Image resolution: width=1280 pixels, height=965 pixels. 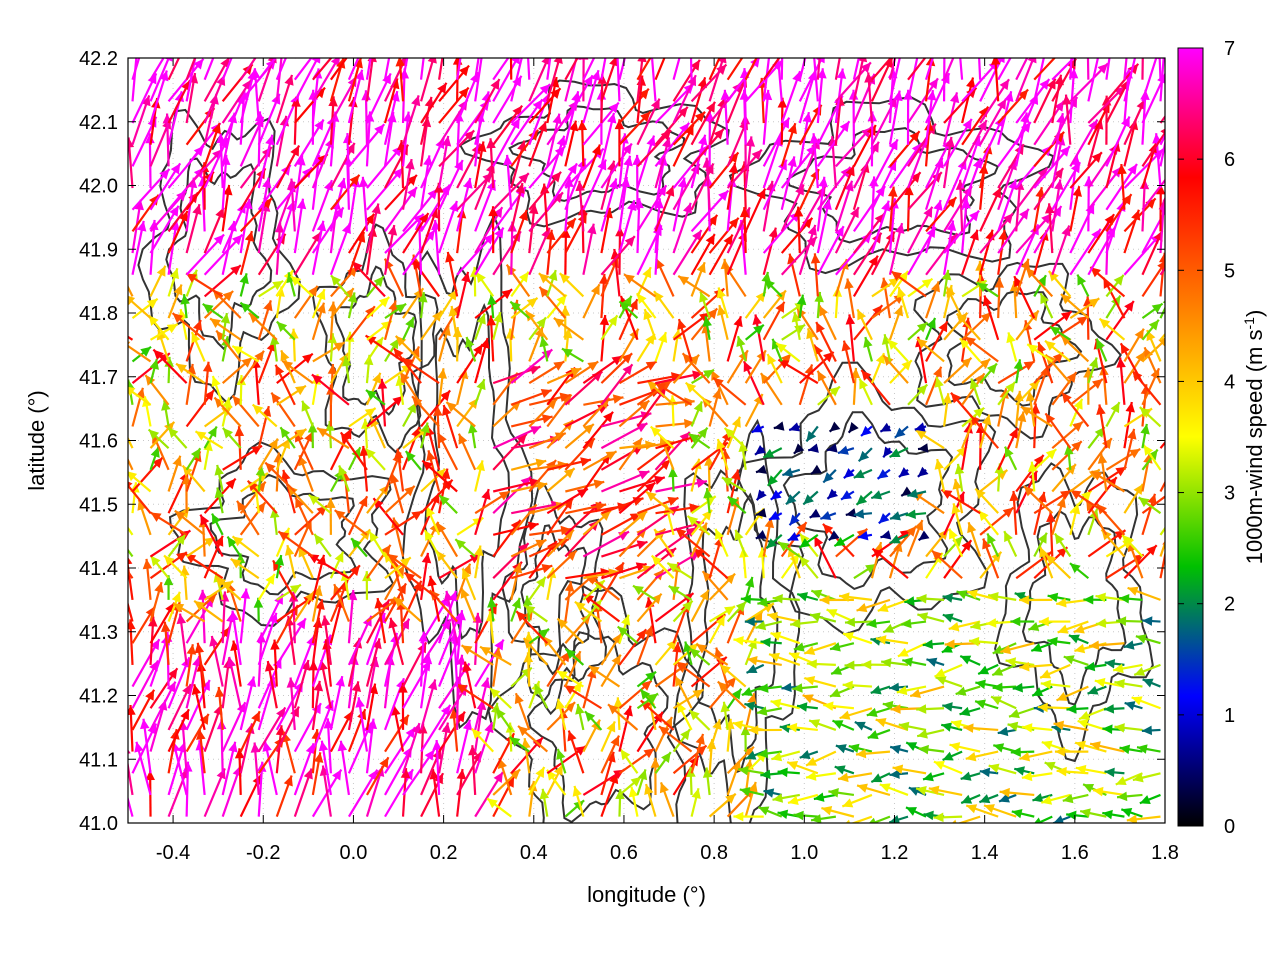 I want to click on y-tick-label: 41.7, so click(x=98, y=378).